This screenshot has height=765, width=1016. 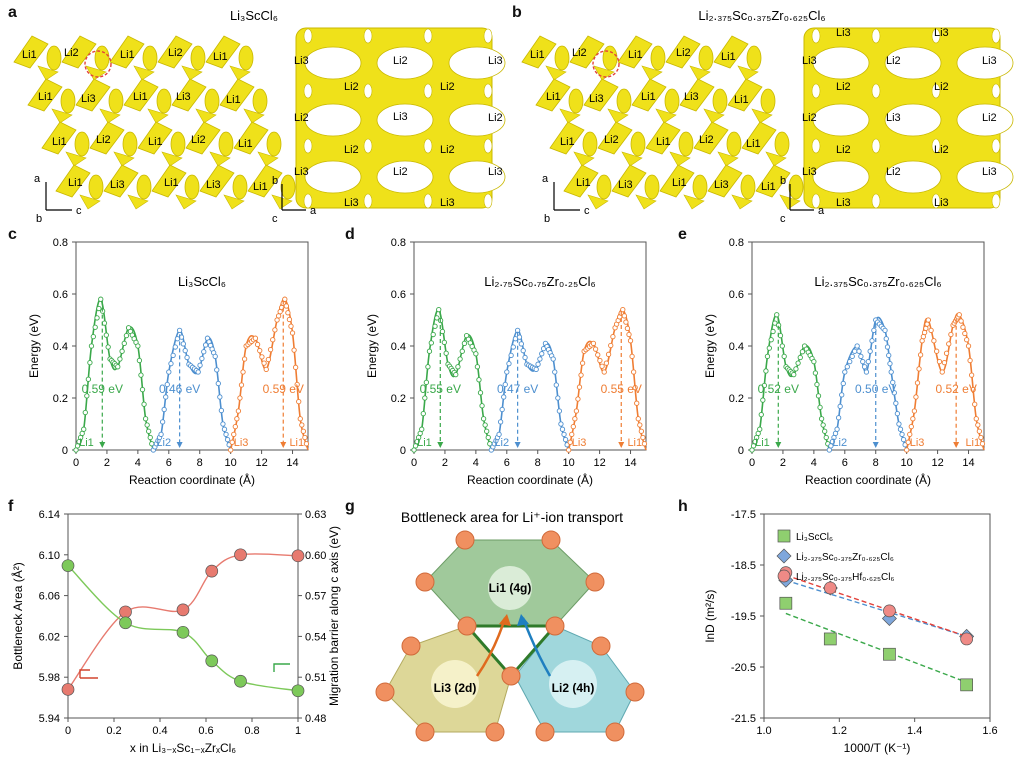 I want to click on x-tick-label: 2, so click(x=783, y=463).